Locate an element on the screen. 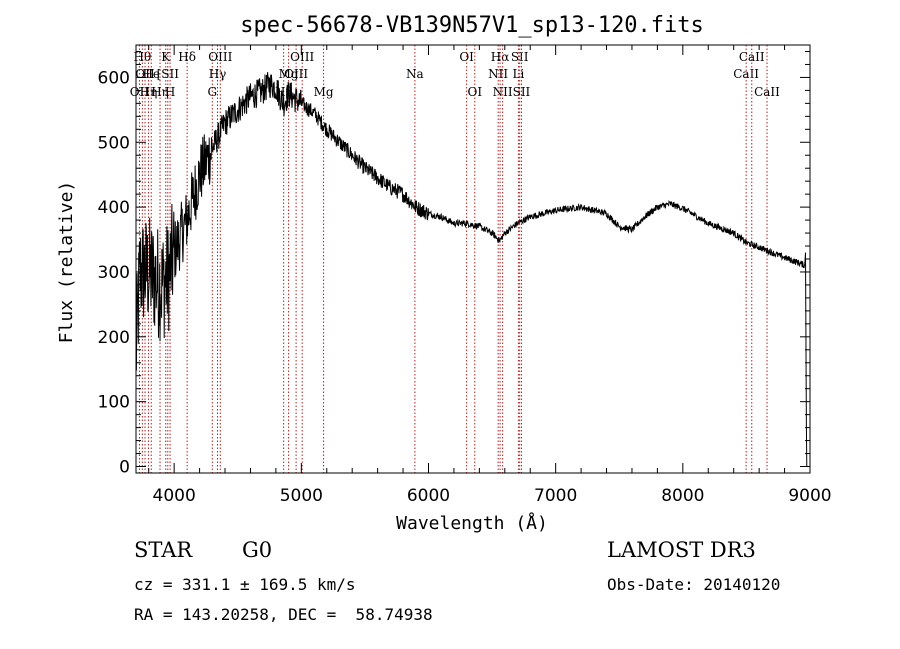 This screenshot has height=649, width=900. y-tick-label: 500 is located at coordinates (114, 143).